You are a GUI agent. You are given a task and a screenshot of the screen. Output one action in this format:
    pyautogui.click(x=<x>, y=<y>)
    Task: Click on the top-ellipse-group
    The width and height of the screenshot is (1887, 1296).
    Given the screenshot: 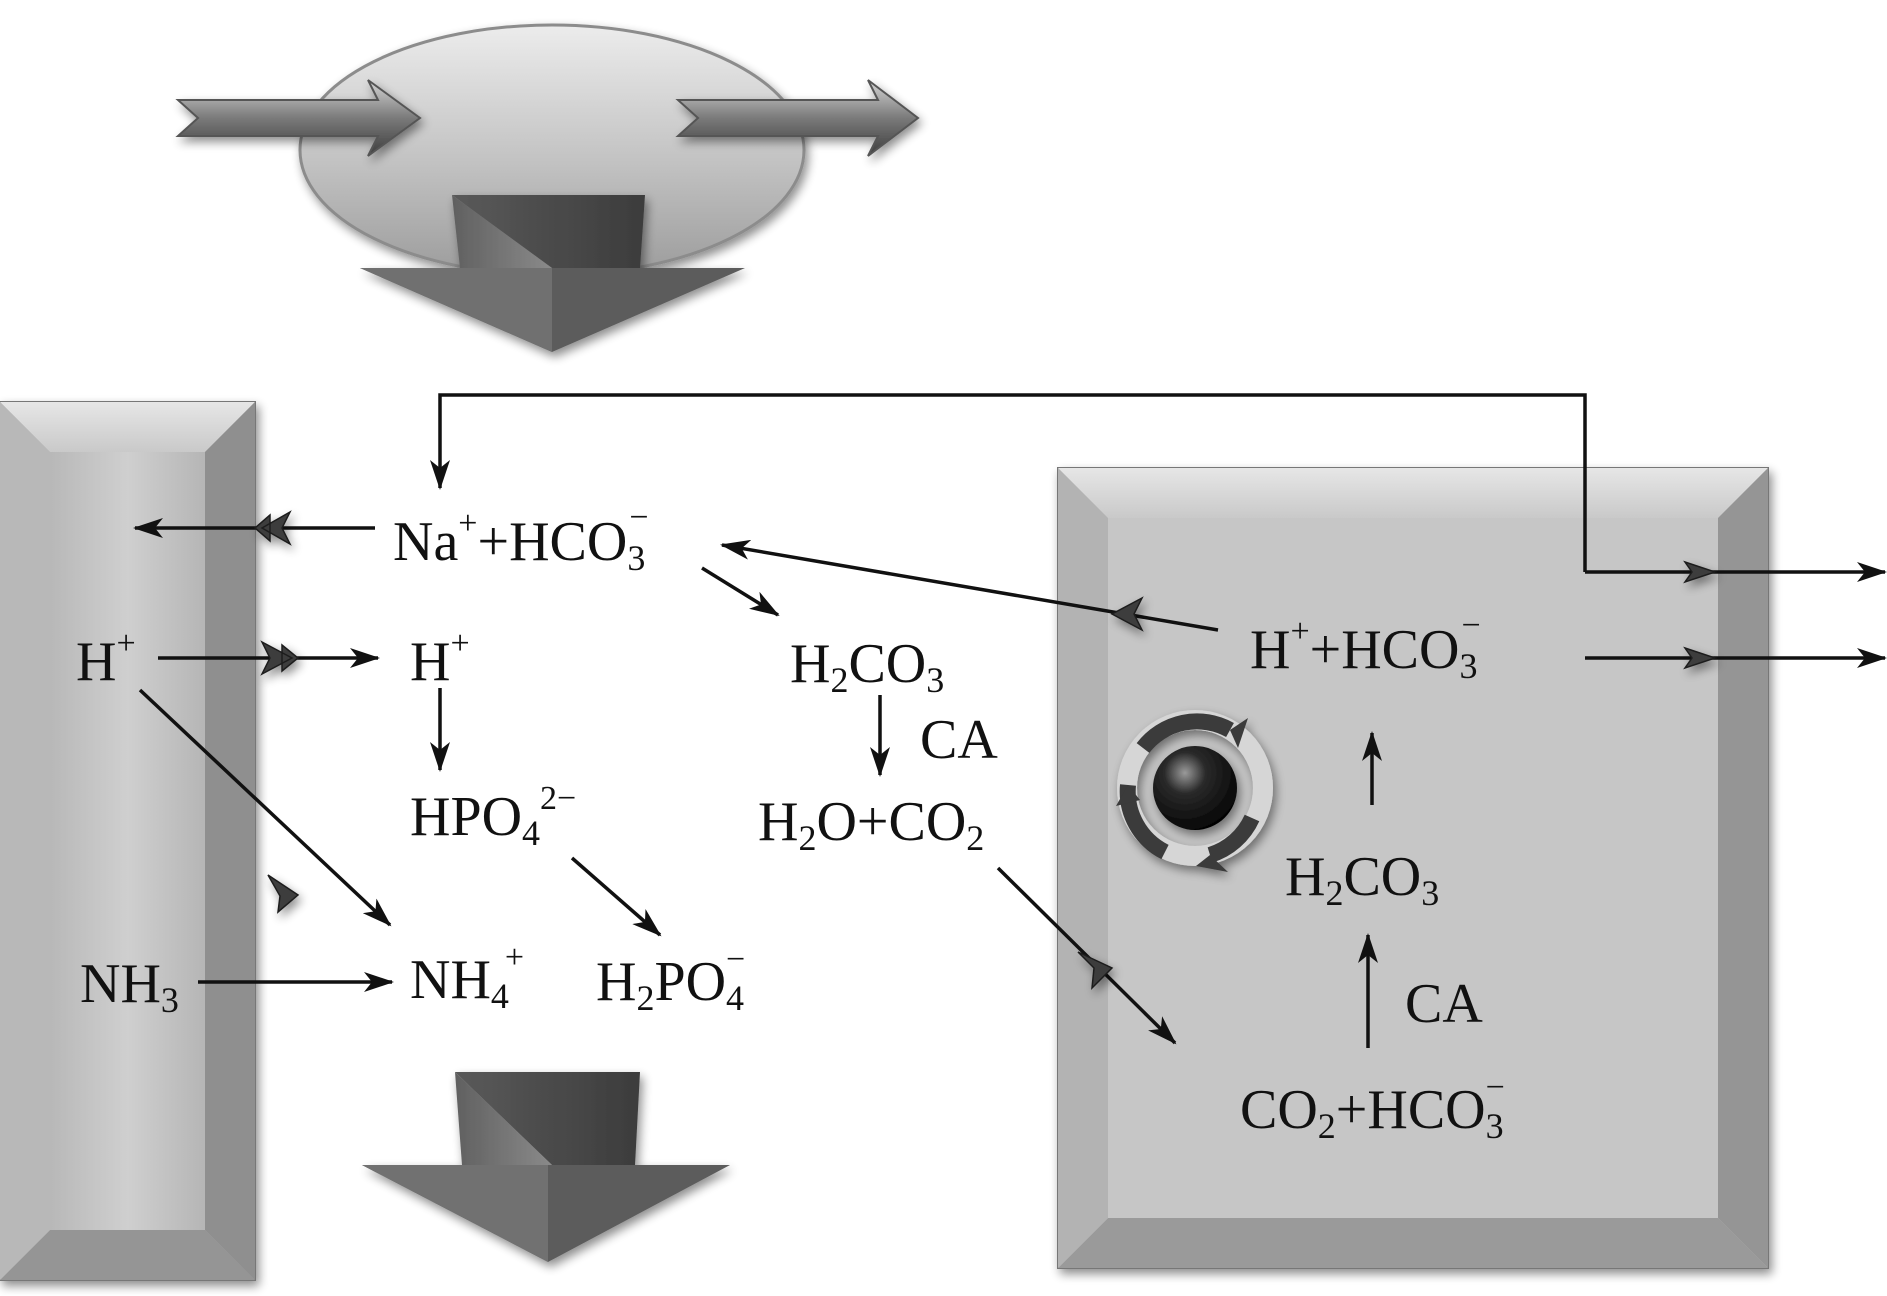 What is the action you would take?
    pyautogui.click(x=547, y=187)
    